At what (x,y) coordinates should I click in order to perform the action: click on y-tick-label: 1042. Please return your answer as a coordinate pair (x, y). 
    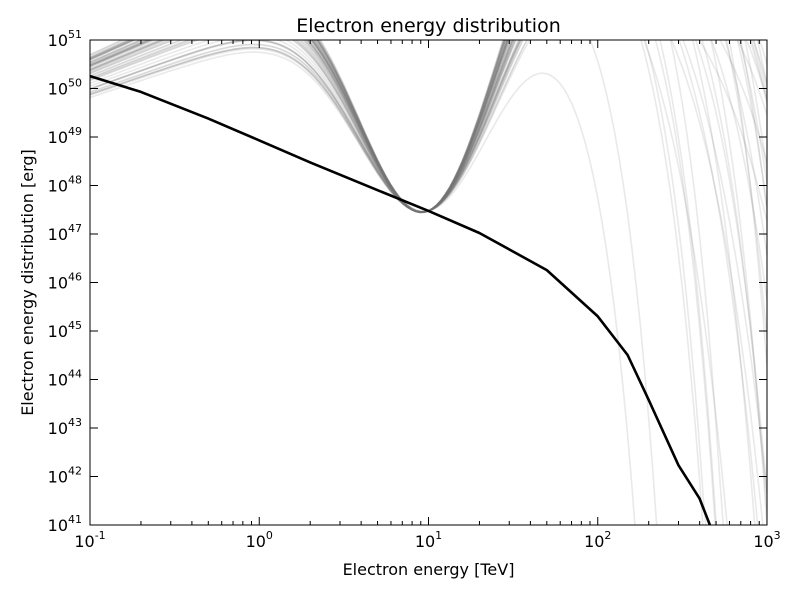
    Looking at the image, I should click on (65, 476).